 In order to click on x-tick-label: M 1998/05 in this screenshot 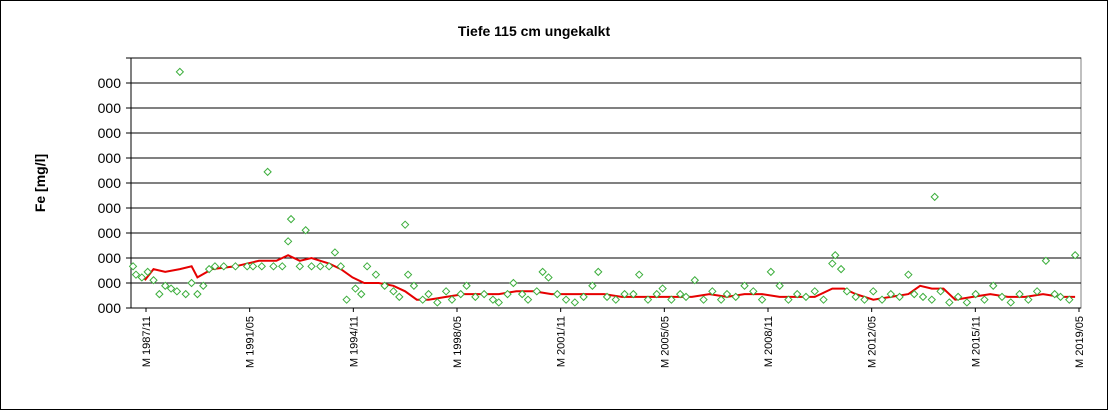, I will do `click(458, 342)`.